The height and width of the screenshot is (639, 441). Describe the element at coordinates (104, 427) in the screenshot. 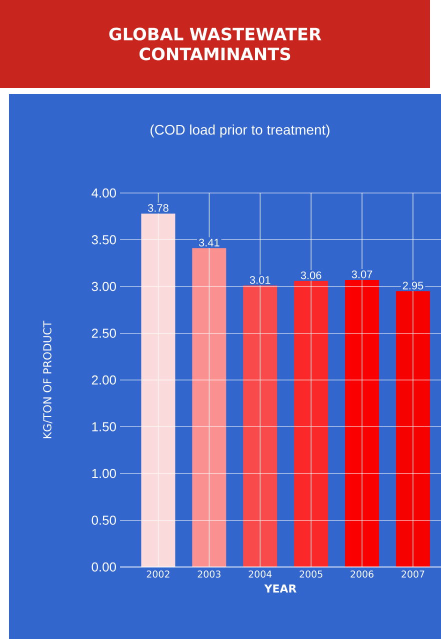

I see `y-tick-label: 1.50` at that location.